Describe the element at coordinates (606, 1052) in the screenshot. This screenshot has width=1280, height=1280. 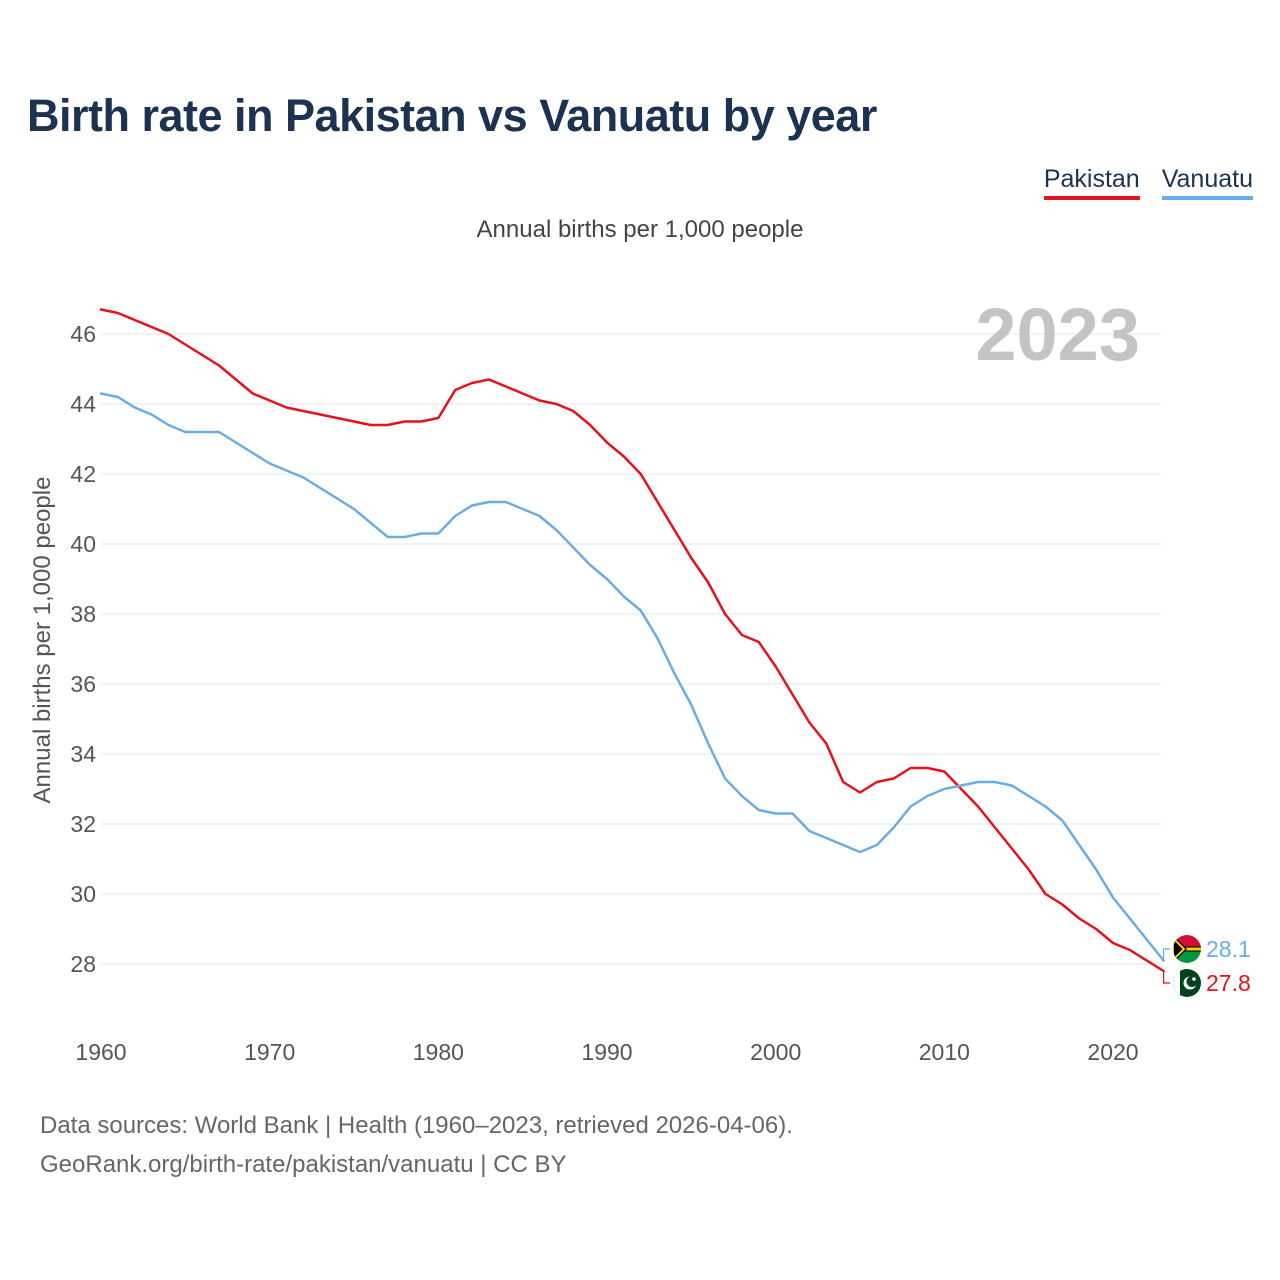
I see `x-tick-label-1990: 1990` at that location.